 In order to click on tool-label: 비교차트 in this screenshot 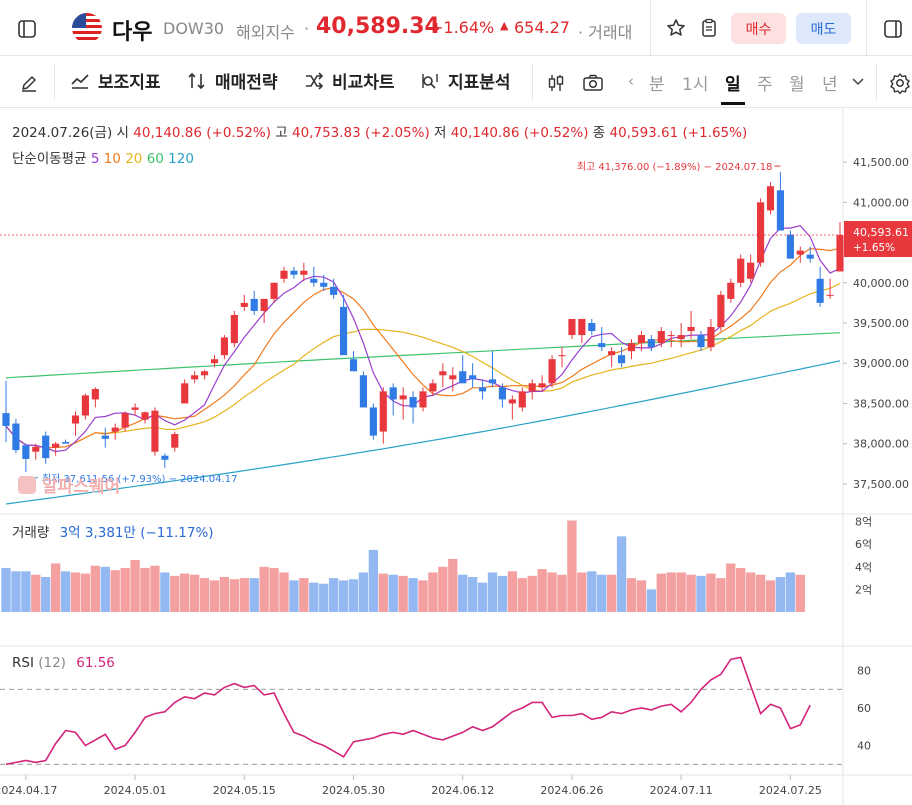, I will do `click(363, 83)`.